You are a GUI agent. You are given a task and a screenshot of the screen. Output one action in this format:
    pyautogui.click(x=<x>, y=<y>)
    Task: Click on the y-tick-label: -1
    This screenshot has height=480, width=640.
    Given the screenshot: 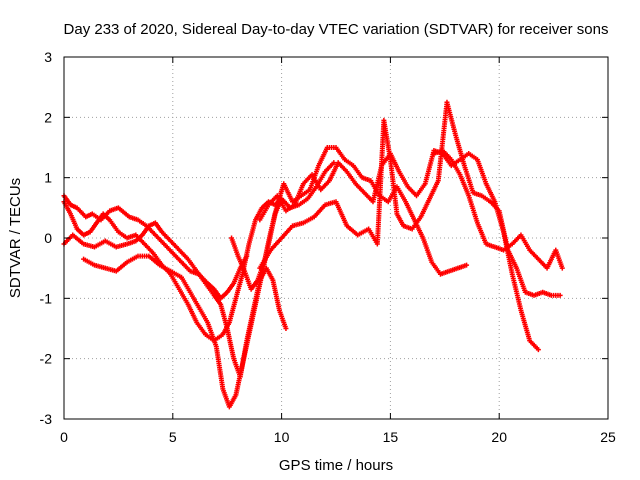 What is the action you would take?
    pyautogui.click(x=46, y=298)
    